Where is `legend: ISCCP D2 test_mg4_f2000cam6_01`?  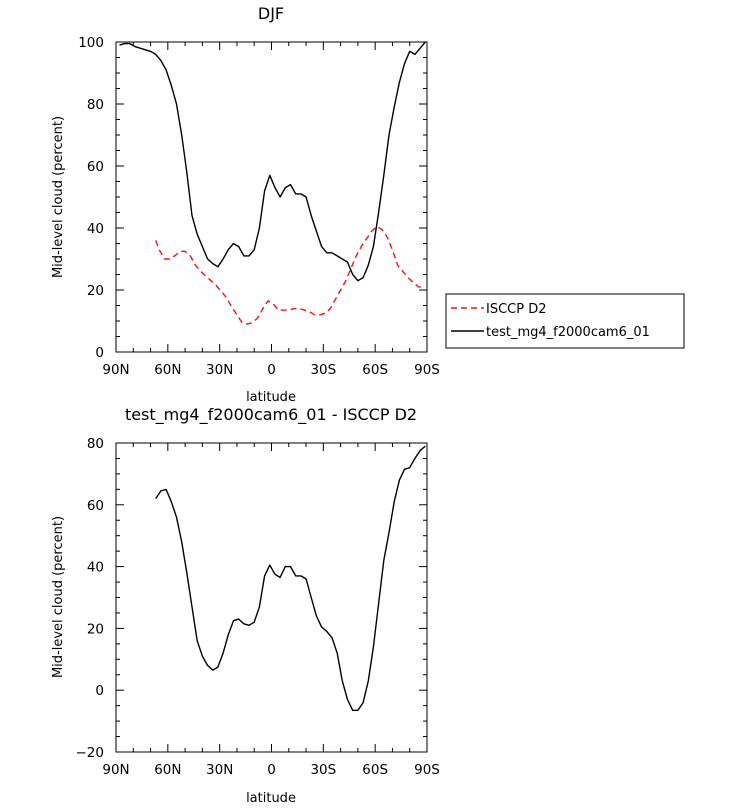
legend: ISCCP D2 test_mg4_f2000cam6_01 is located at coordinates (565, 321).